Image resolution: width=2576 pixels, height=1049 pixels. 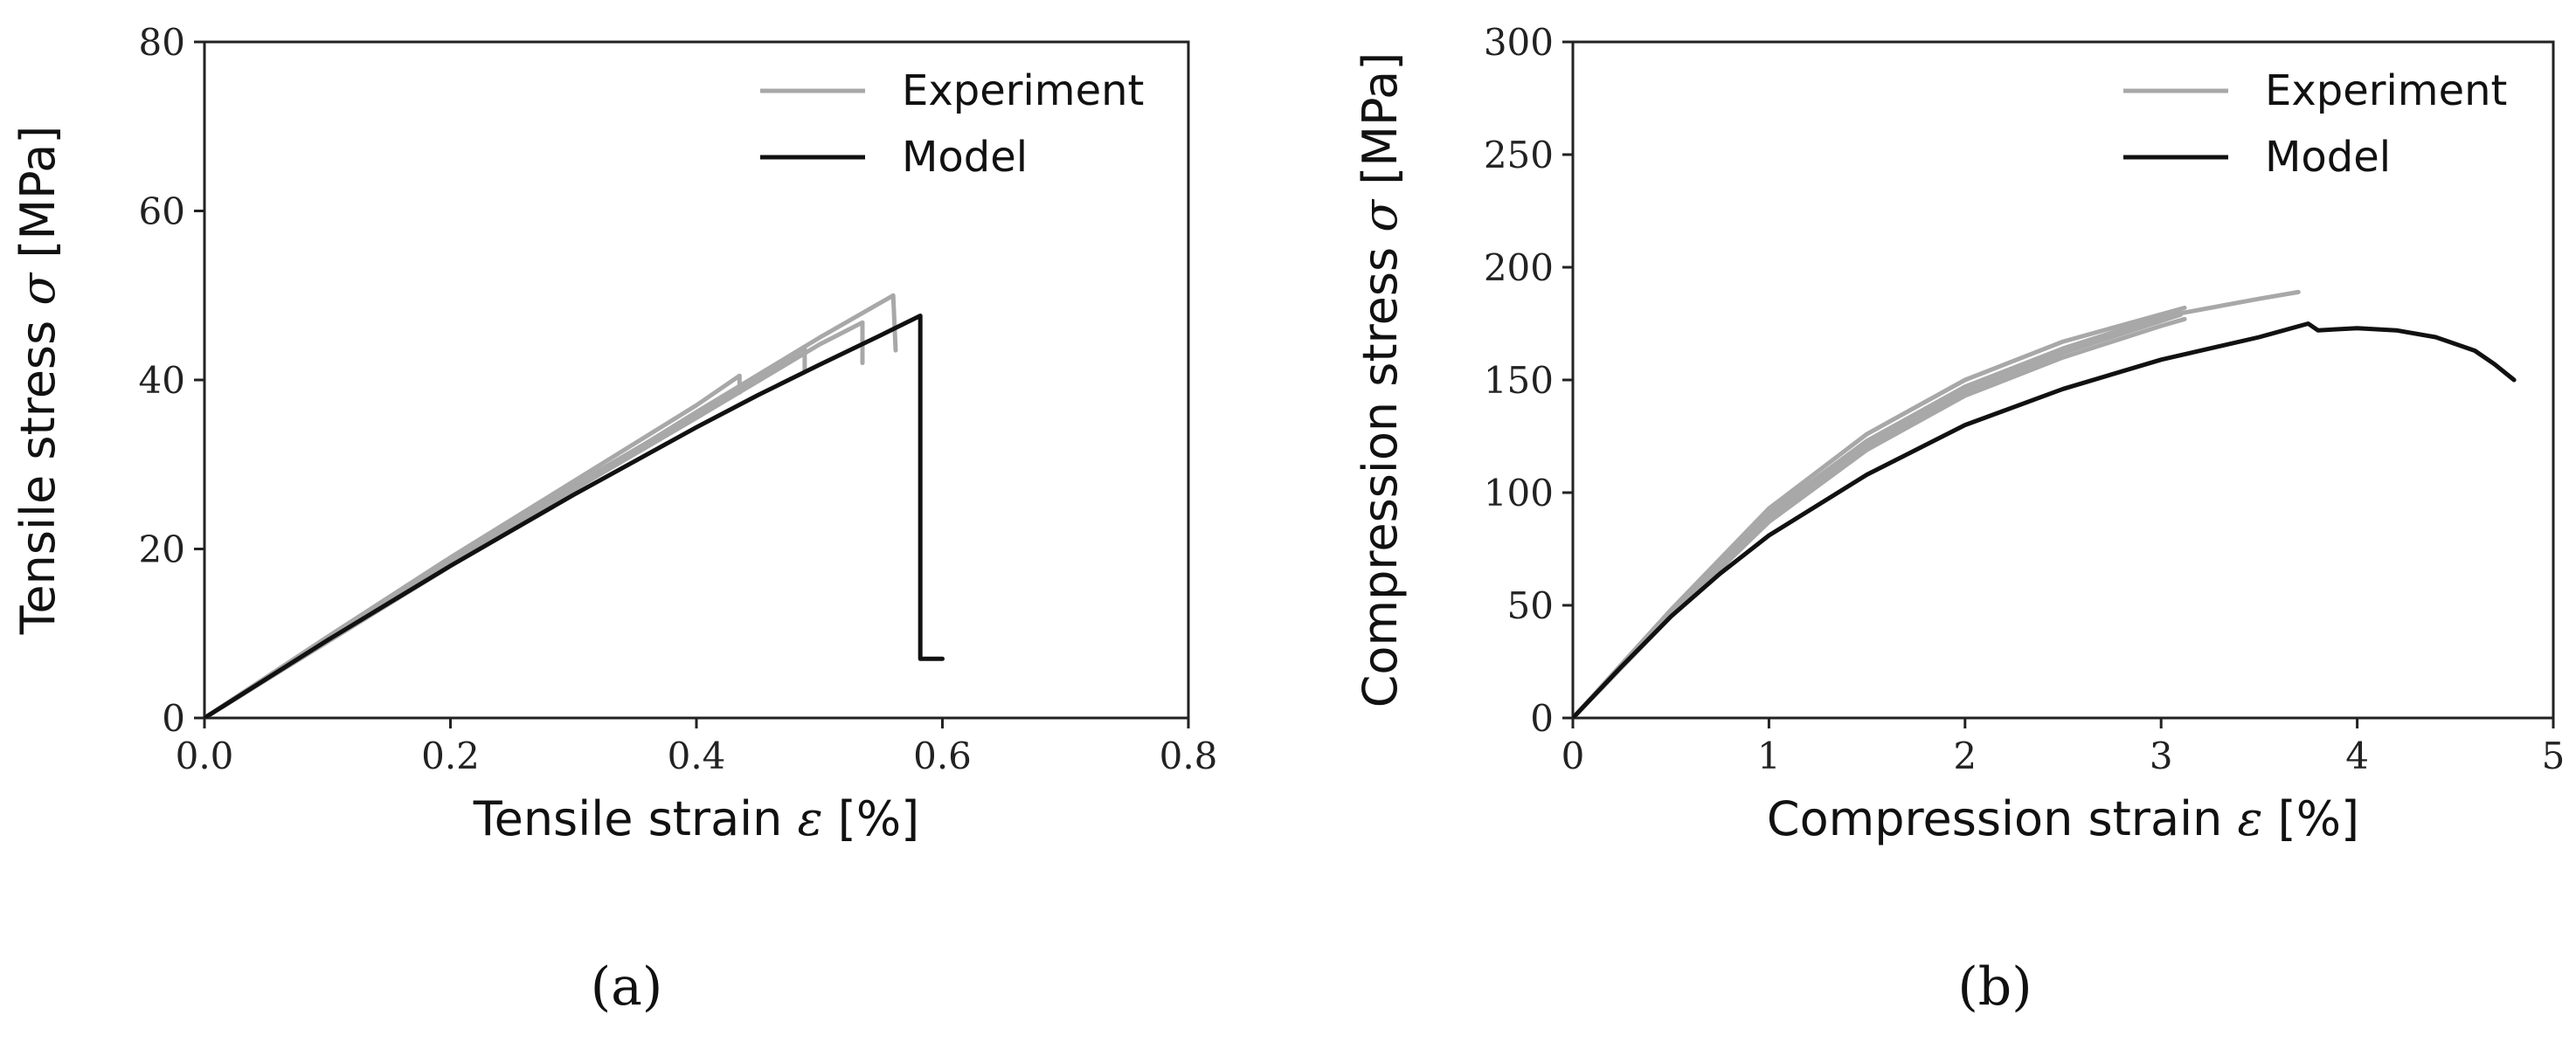 I want to click on panel-a-ytick-label: 80, so click(x=162, y=42).